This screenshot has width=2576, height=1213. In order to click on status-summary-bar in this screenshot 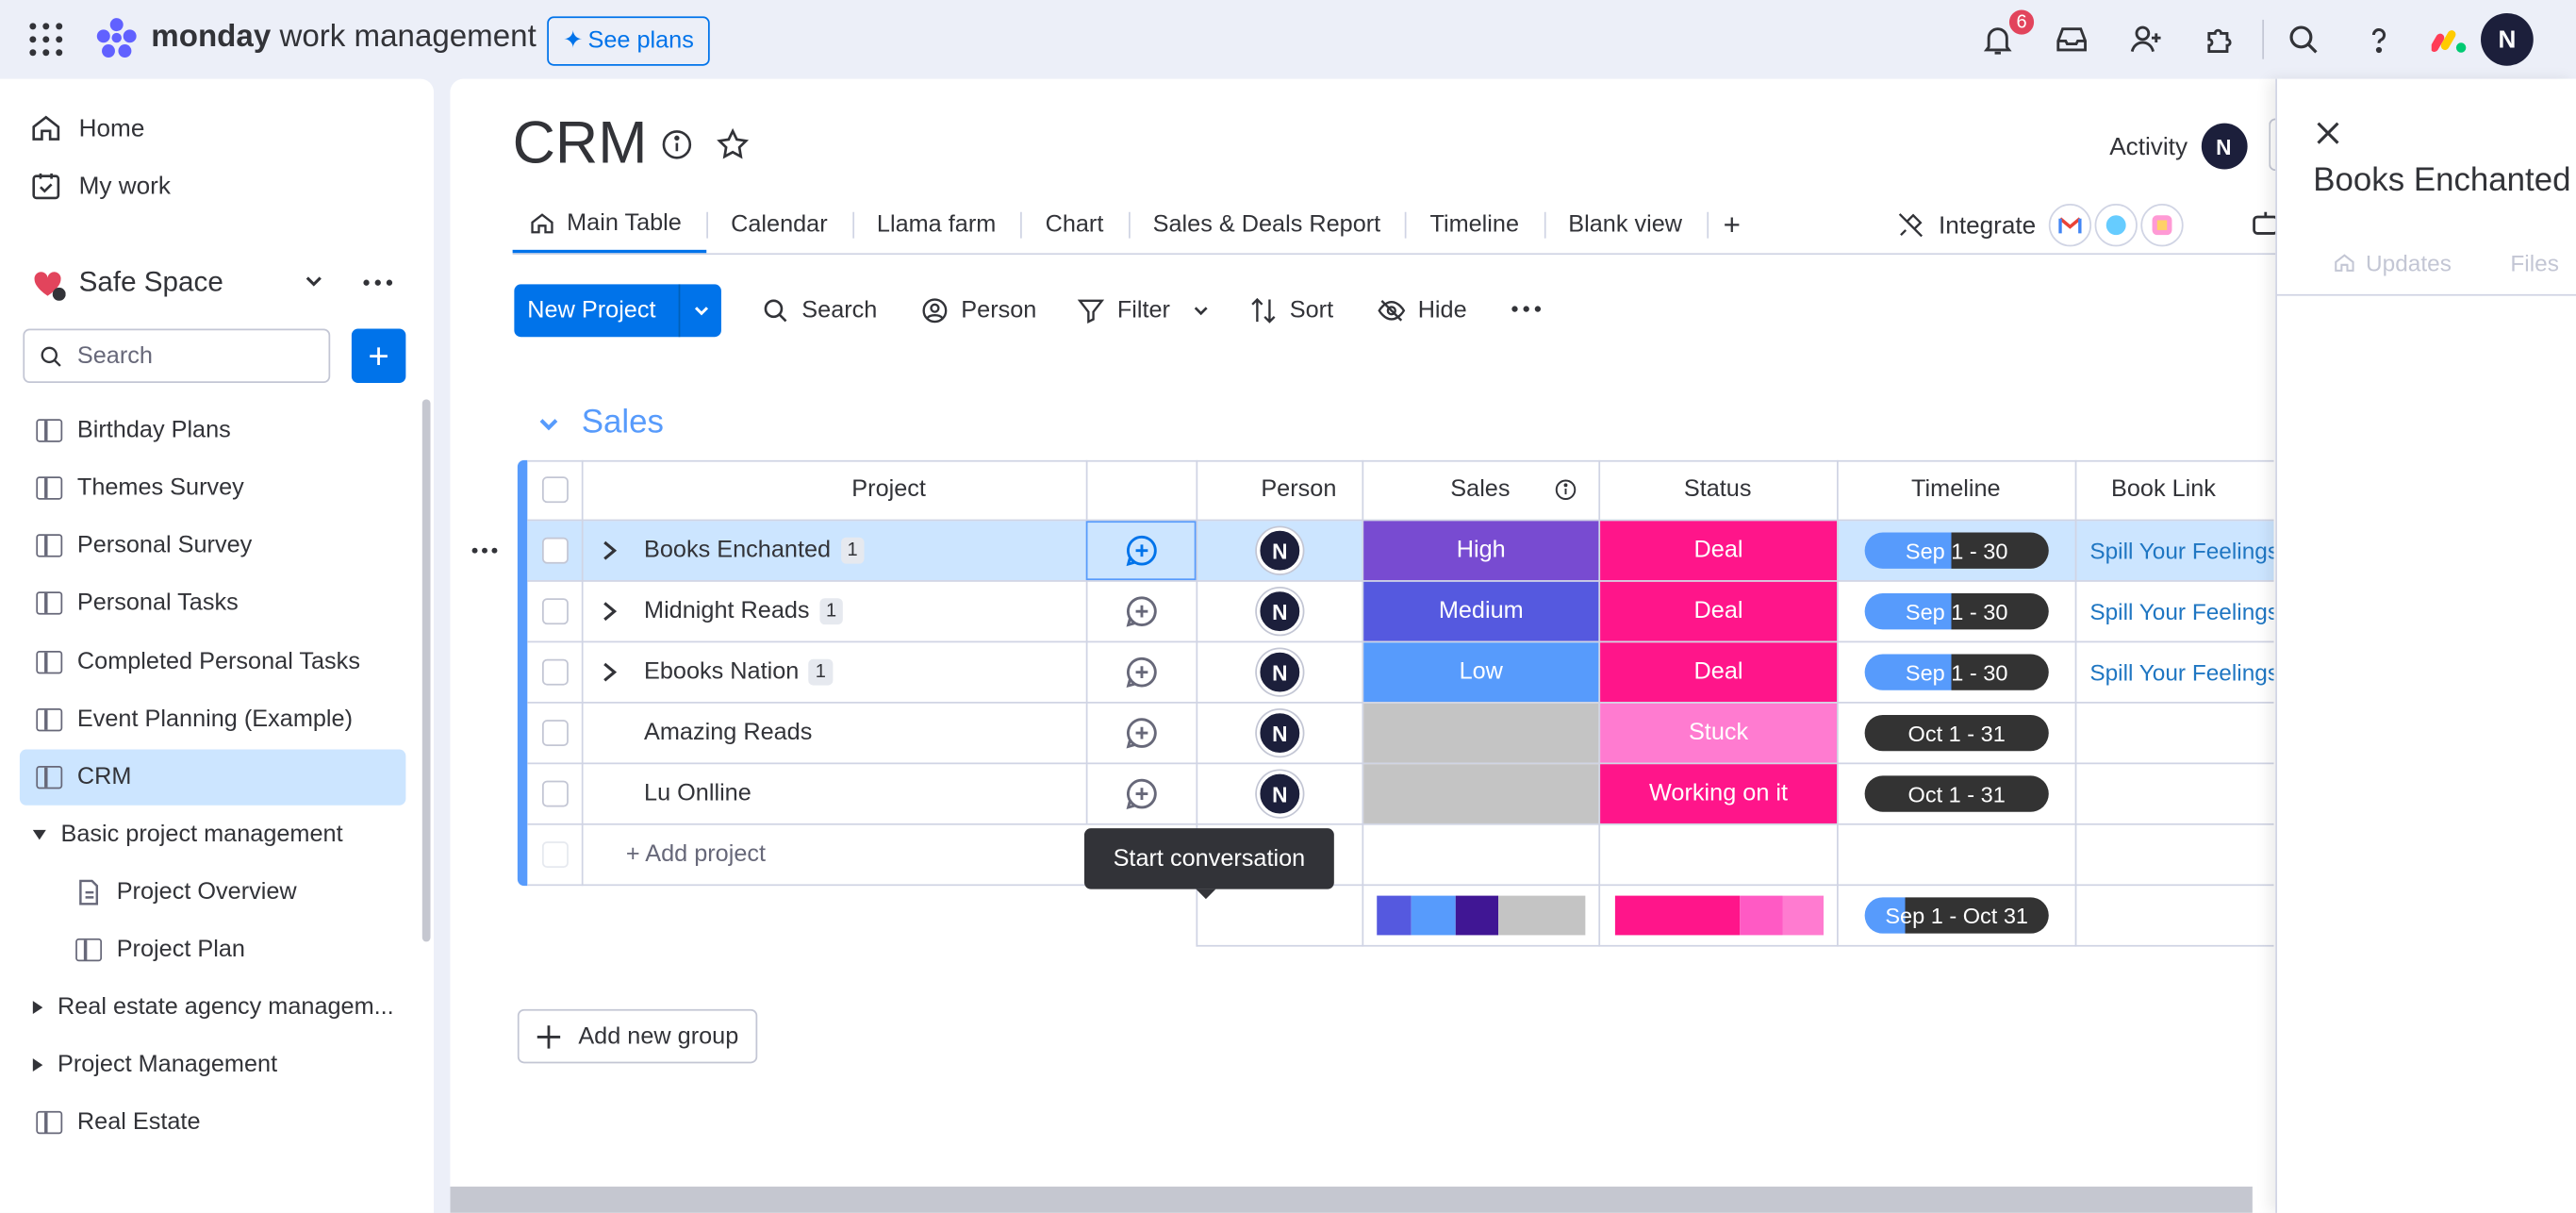, I will do `click(1719, 916)`.